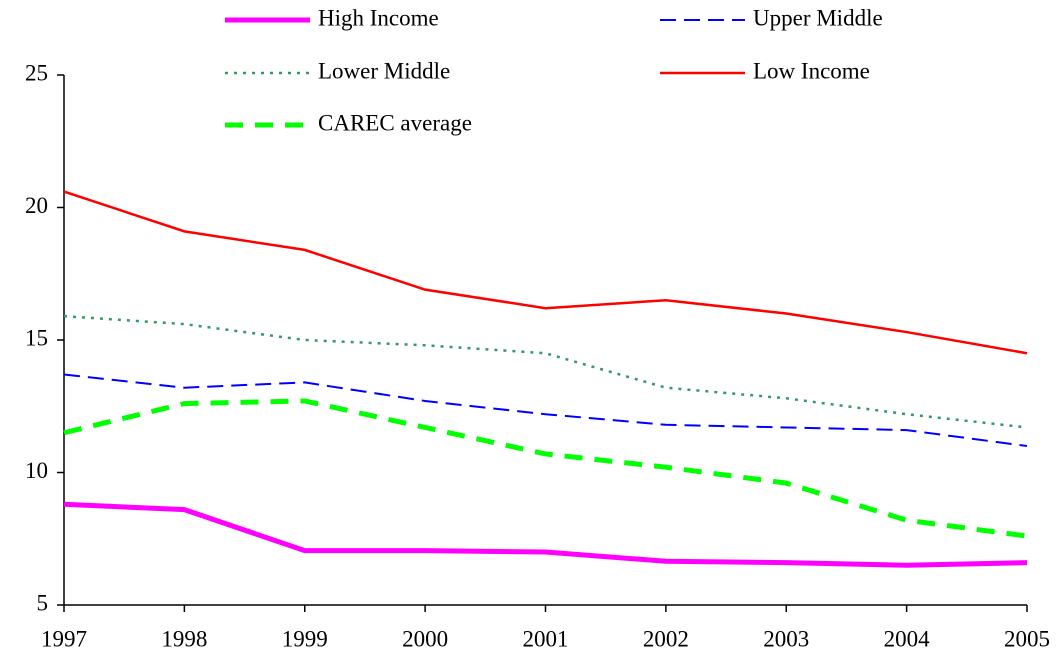 This screenshot has width=1062, height=667. Describe the element at coordinates (786, 638) in the screenshot. I see `x-tick-label: 2003` at that location.